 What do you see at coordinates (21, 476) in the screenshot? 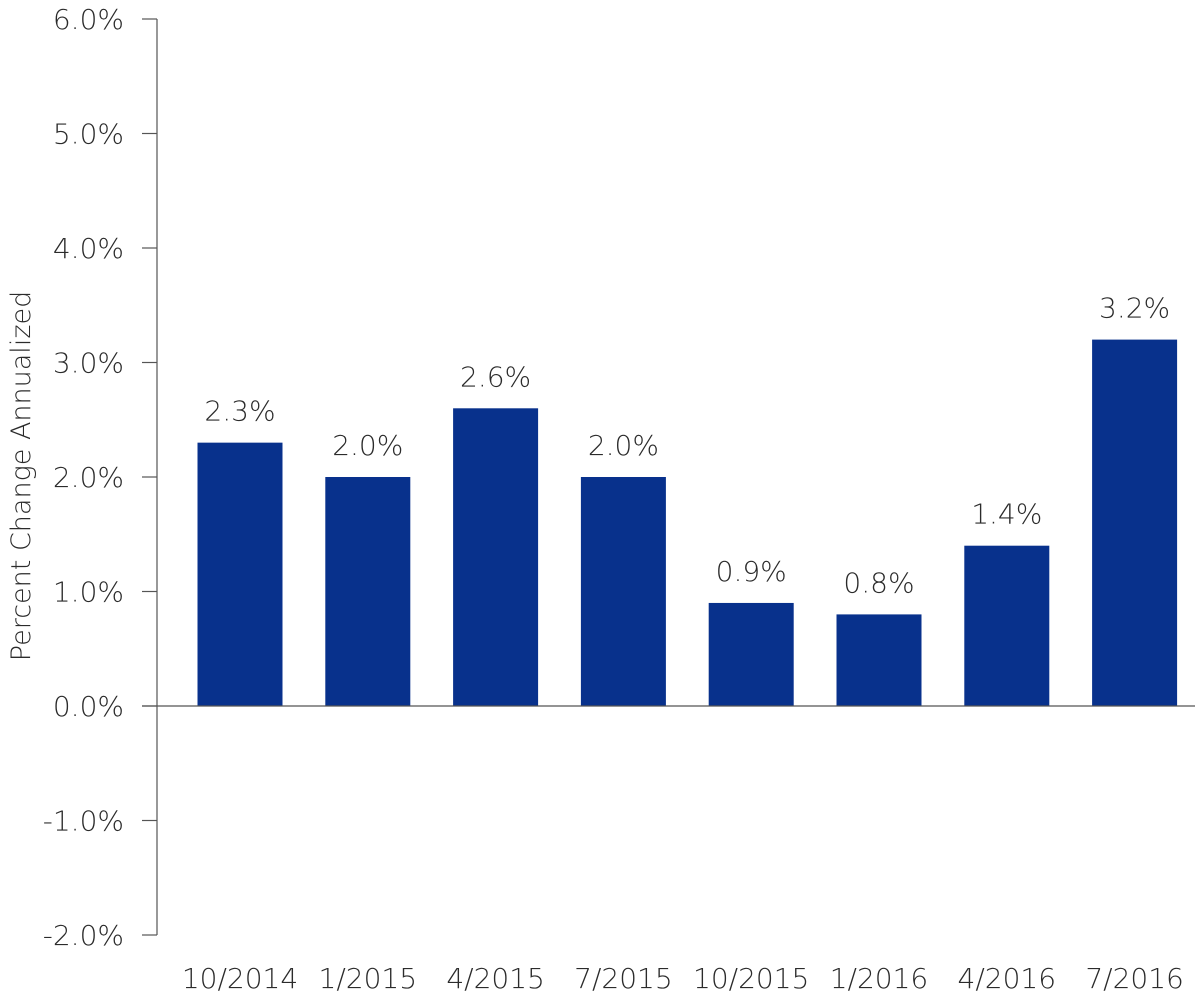
I see `y-axis-label: Percent Change Annualized` at bounding box center [21, 476].